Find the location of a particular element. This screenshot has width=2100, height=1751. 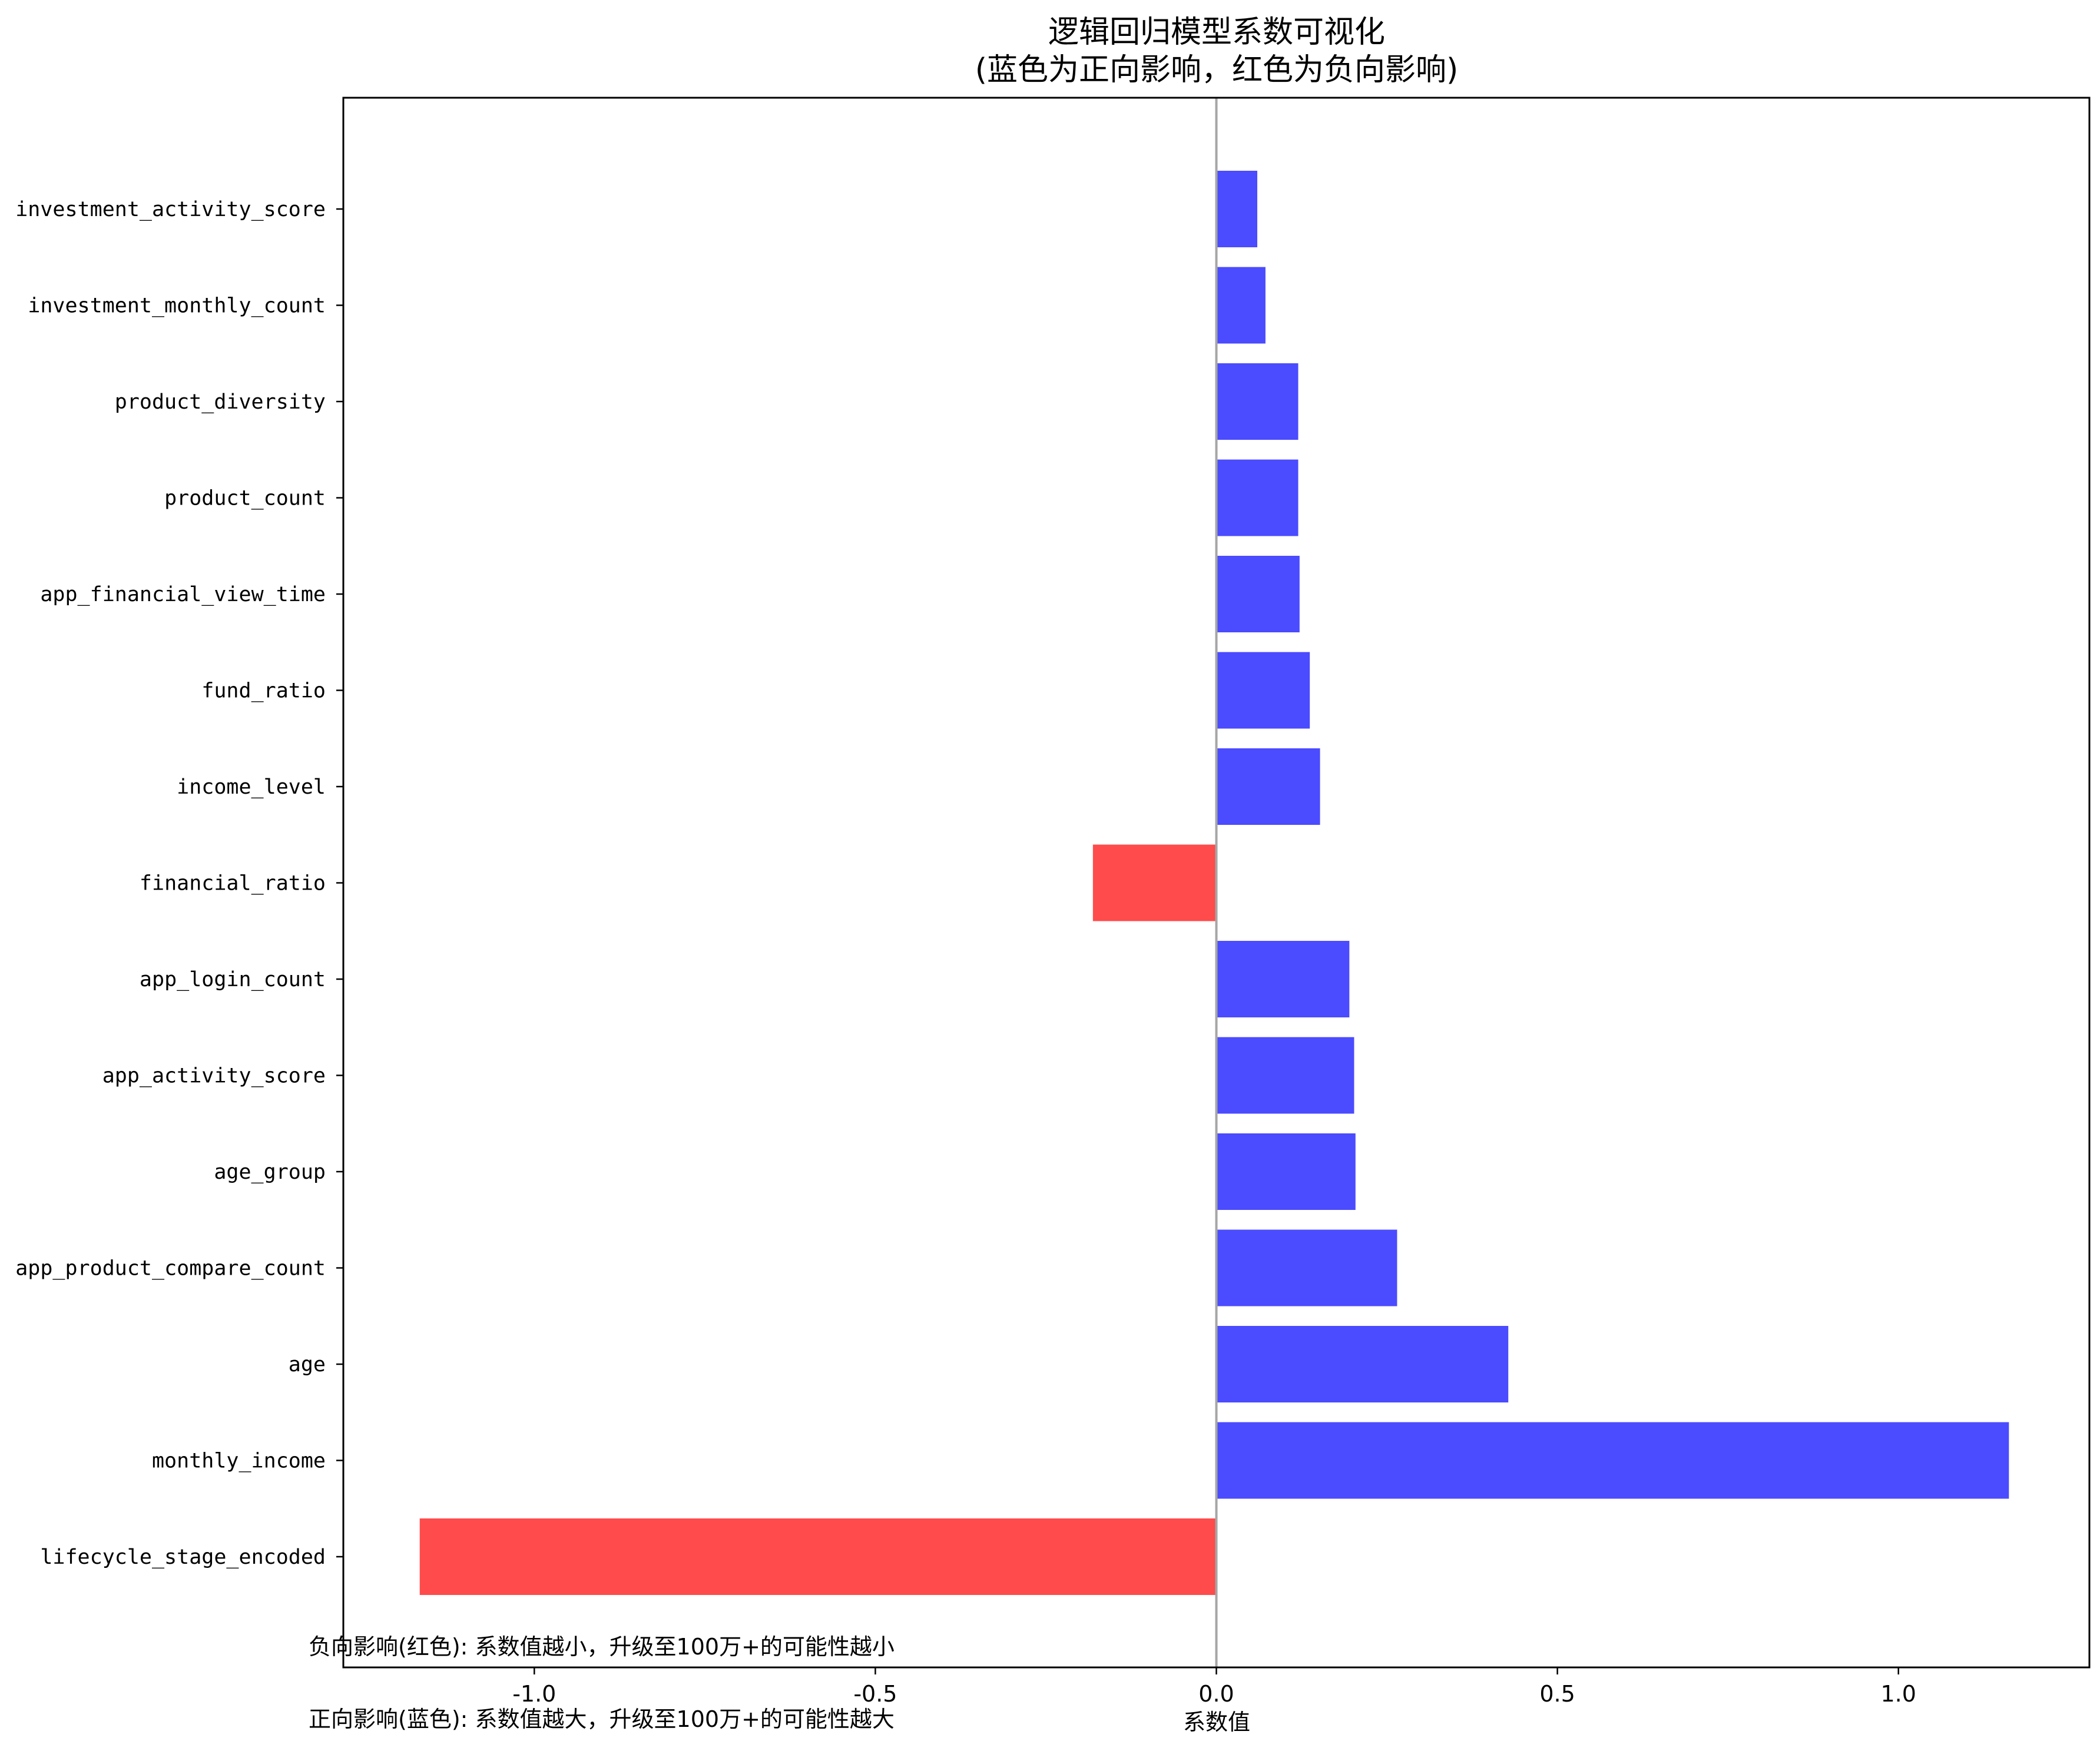

y-tick-label: investment_monthly_count is located at coordinates (177, 306).